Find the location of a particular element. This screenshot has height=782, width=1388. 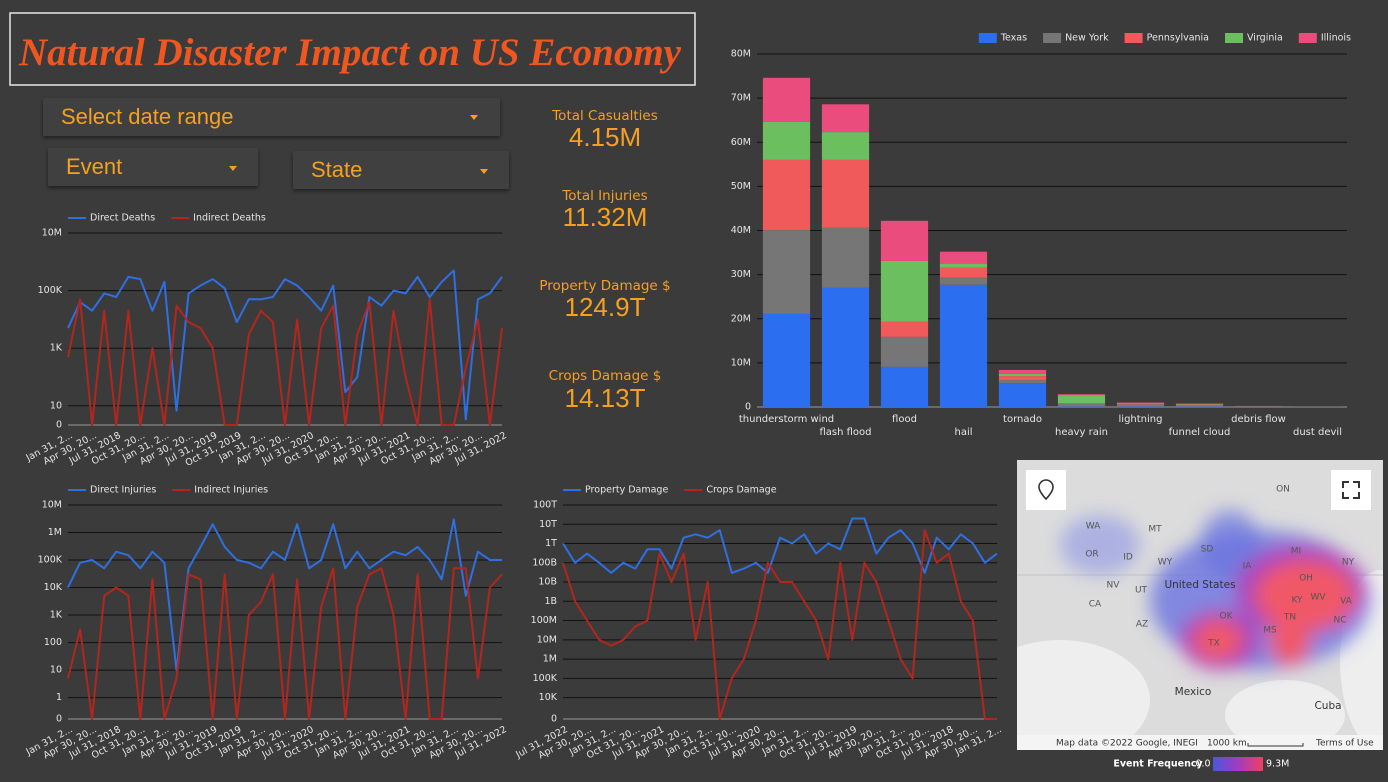

legend-item: Indirect Injuries is located at coordinates (220, 490).